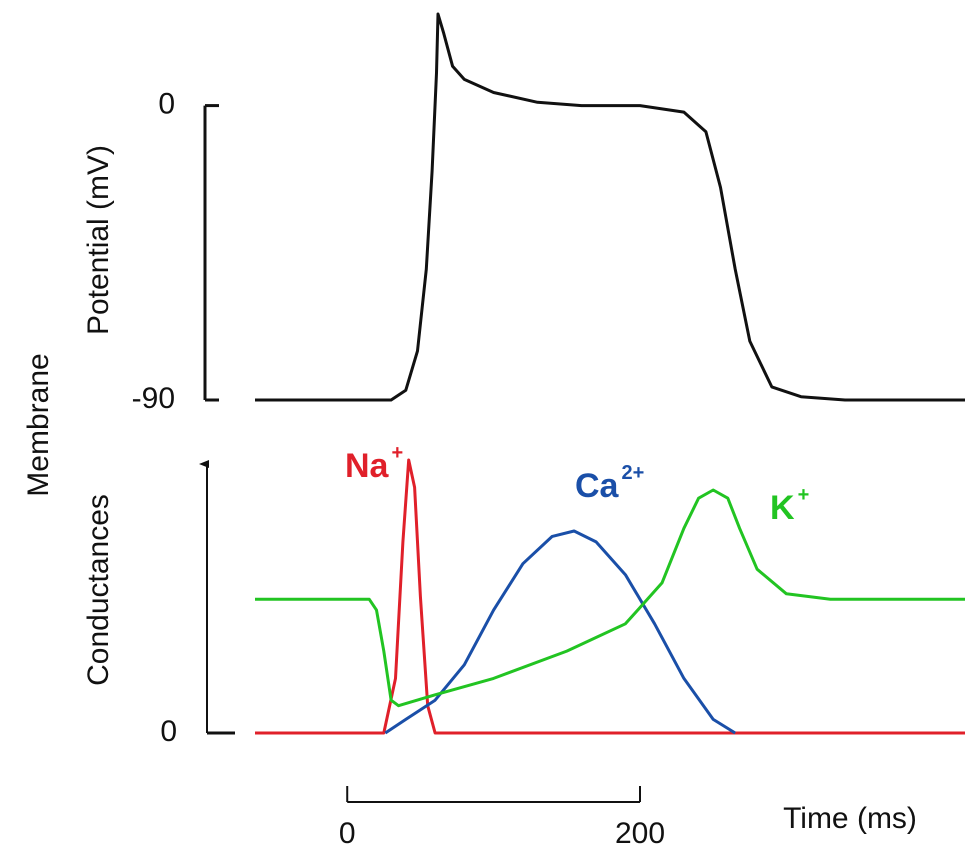  What do you see at coordinates (560, 632) in the screenshot?
I see `series-line` at bounding box center [560, 632].